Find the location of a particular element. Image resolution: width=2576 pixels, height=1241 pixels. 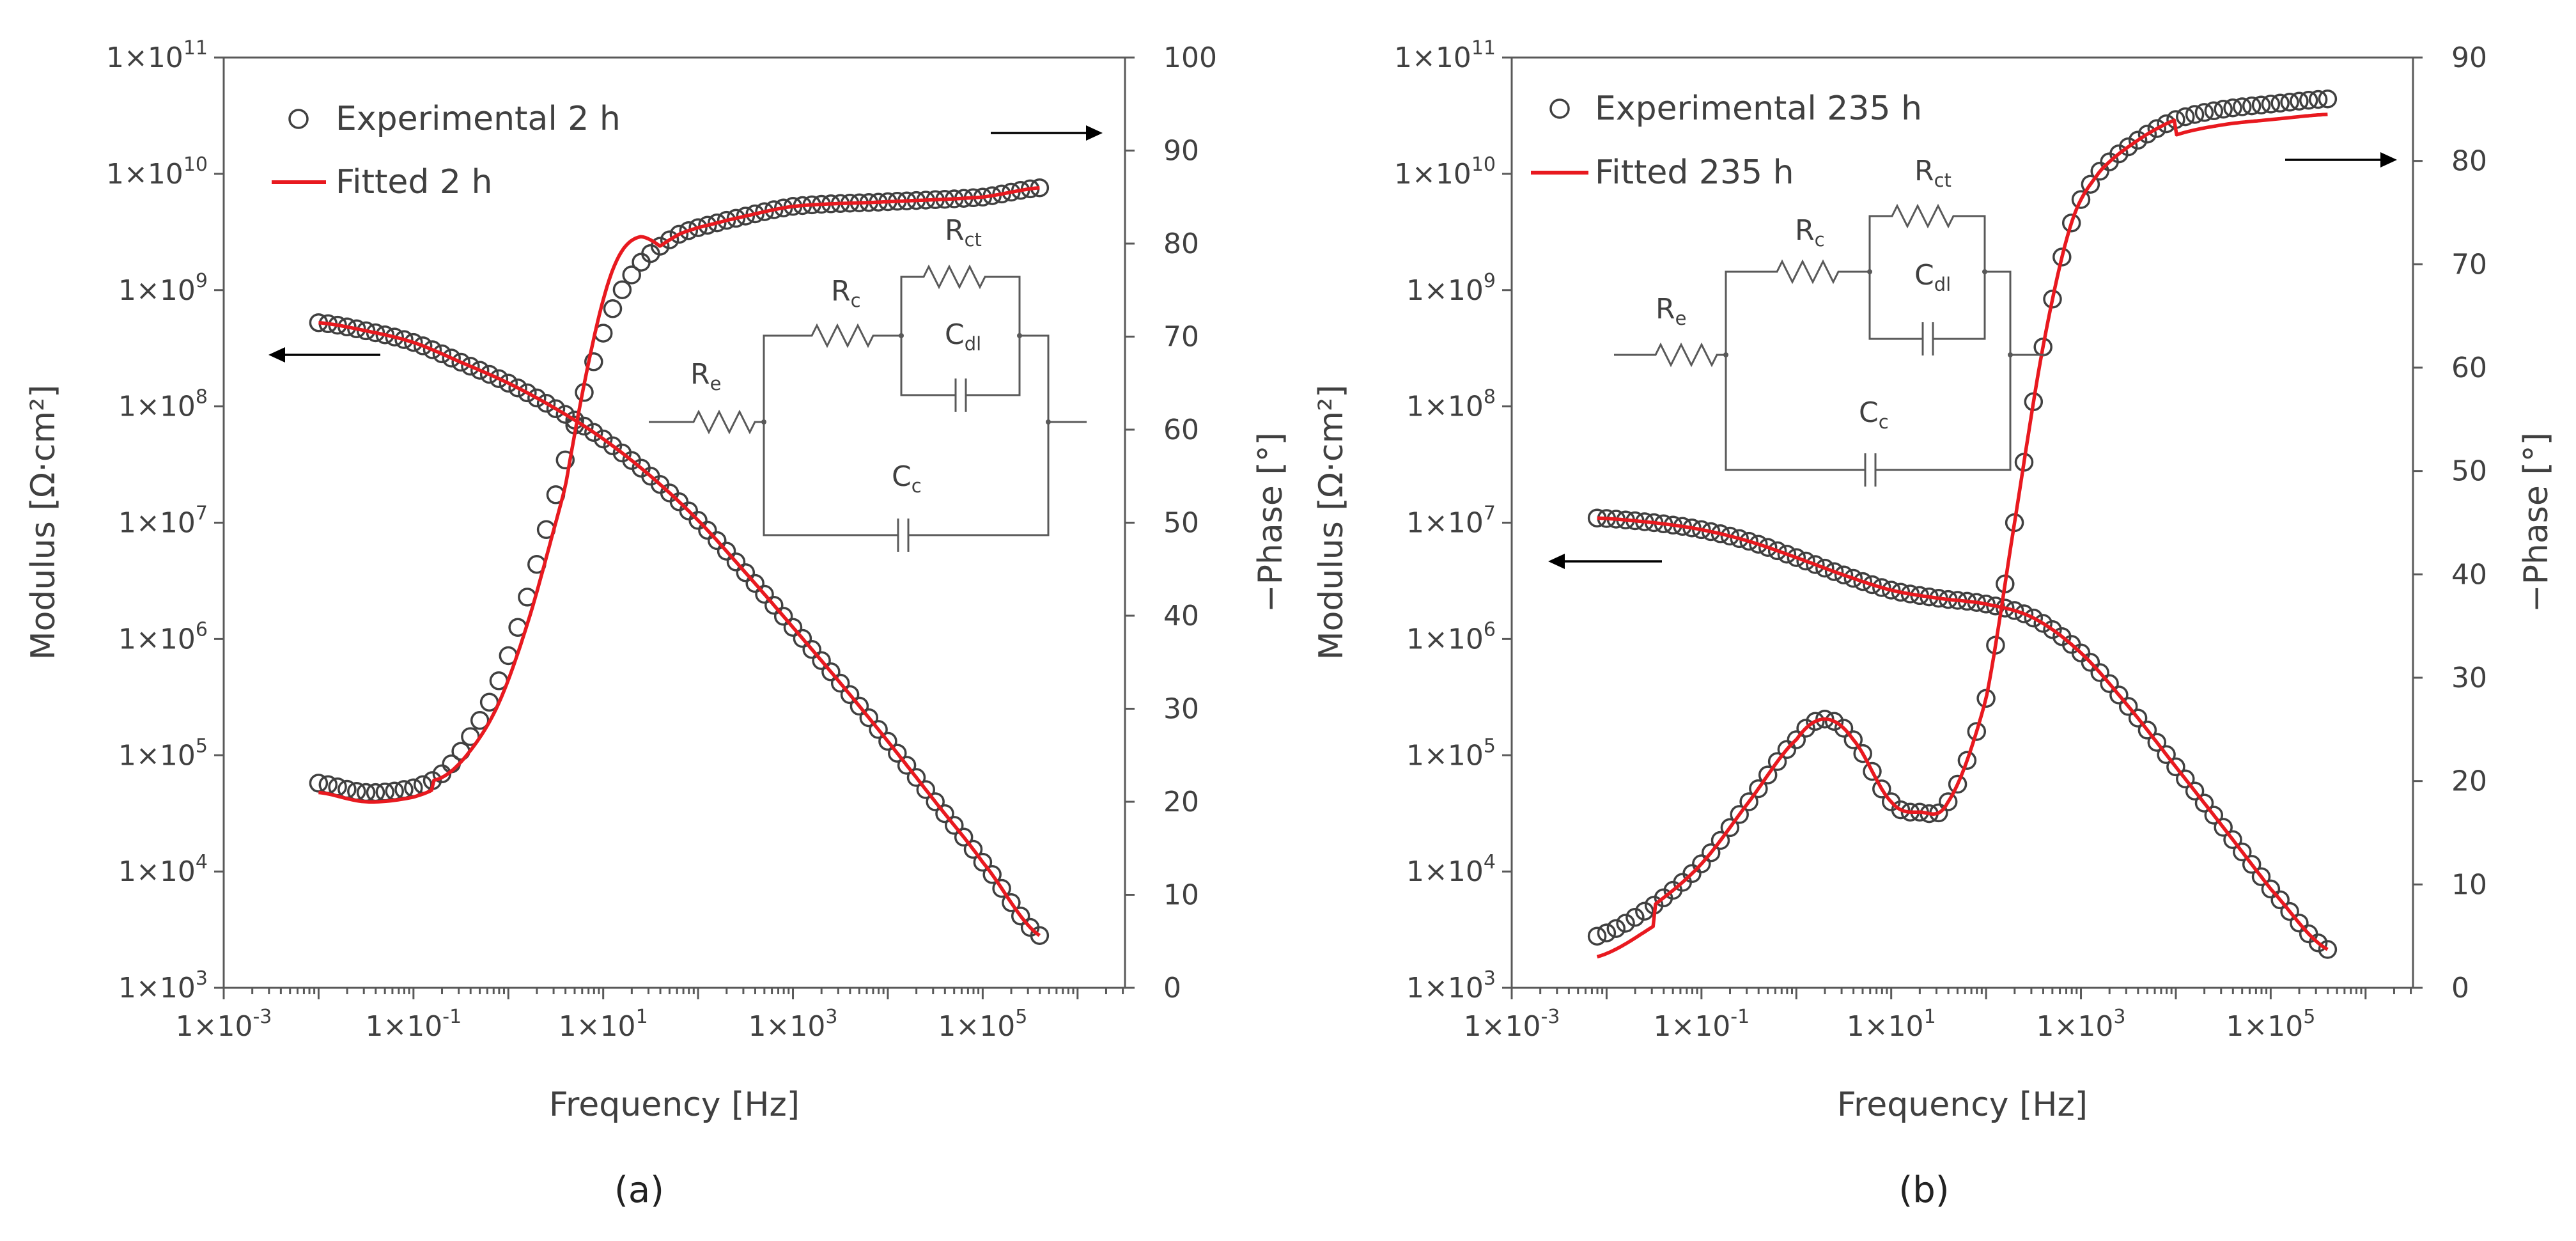

y-right-tick-label: 90 is located at coordinates (1181, 151).